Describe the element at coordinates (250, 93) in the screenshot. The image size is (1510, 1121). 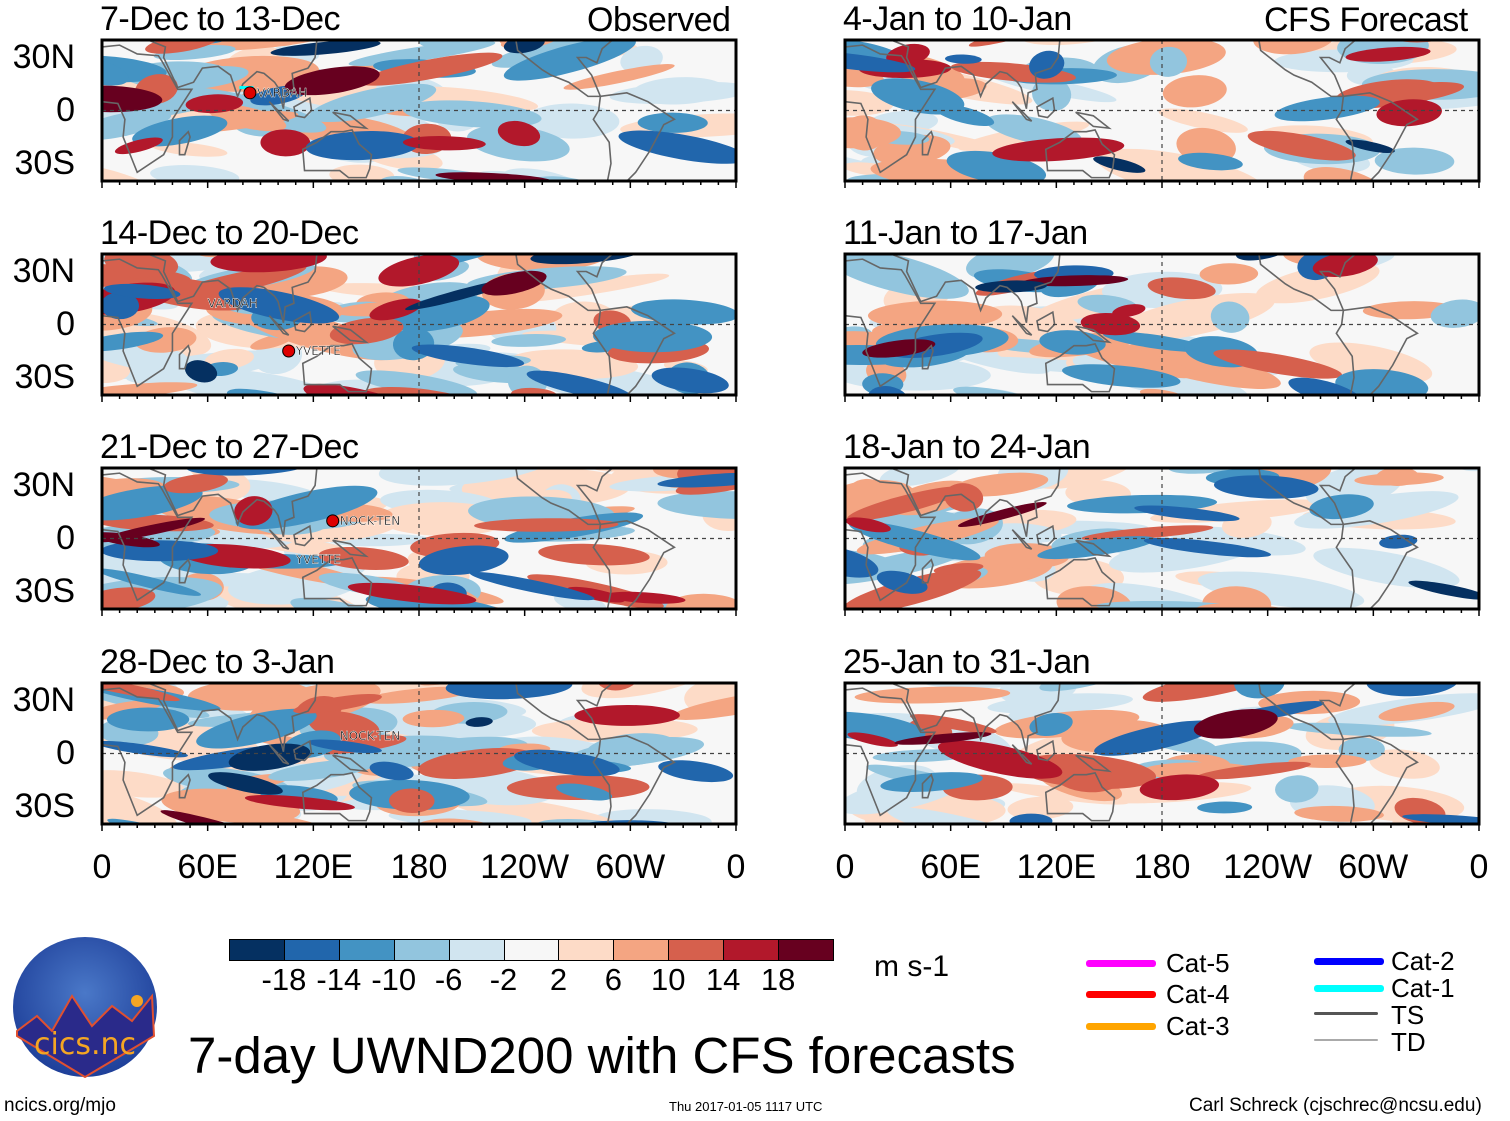
I see `cyclone-icon` at that location.